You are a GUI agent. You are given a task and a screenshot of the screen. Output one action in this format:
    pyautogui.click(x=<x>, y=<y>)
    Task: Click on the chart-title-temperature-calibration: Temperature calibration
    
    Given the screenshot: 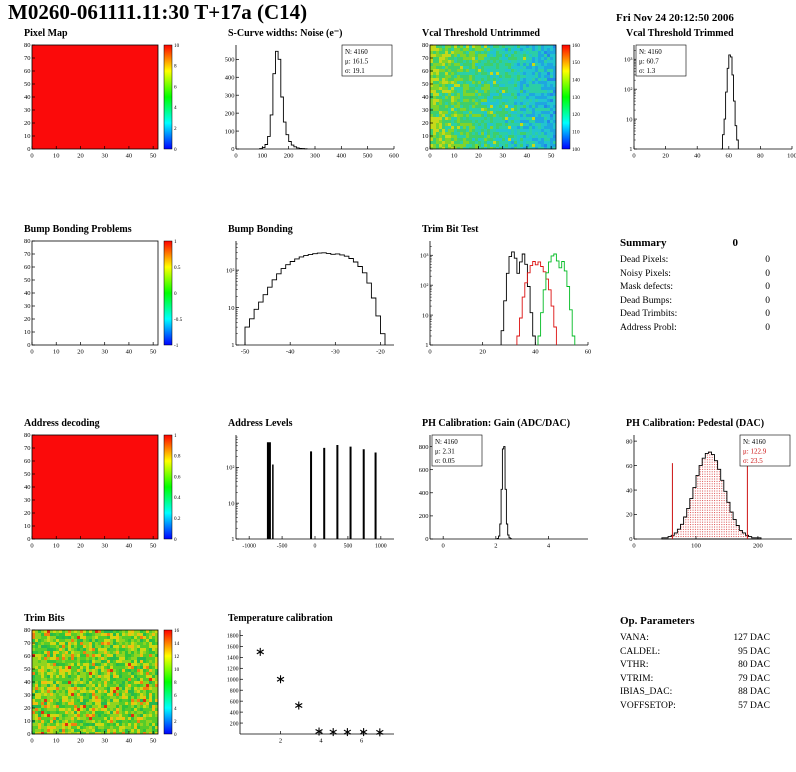 What is the action you would take?
    pyautogui.click(x=280, y=618)
    